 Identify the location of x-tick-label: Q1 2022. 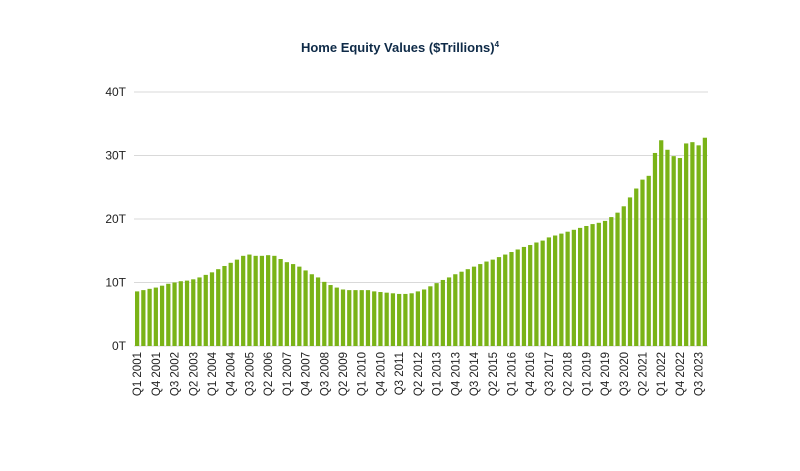
(662, 374).